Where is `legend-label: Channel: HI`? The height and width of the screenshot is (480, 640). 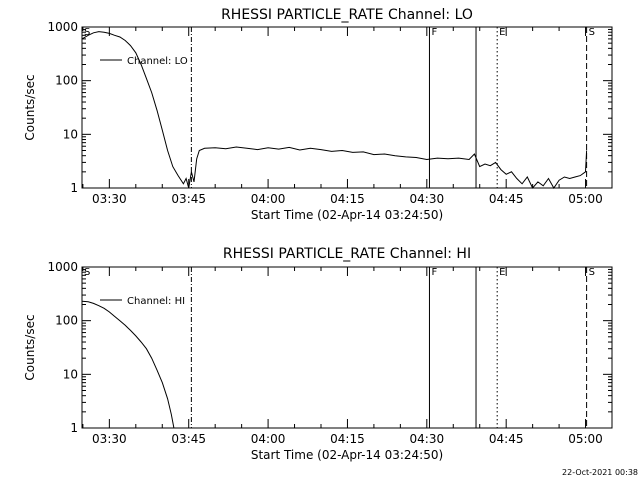 legend-label: Channel: HI is located at coordinates (156, 301).